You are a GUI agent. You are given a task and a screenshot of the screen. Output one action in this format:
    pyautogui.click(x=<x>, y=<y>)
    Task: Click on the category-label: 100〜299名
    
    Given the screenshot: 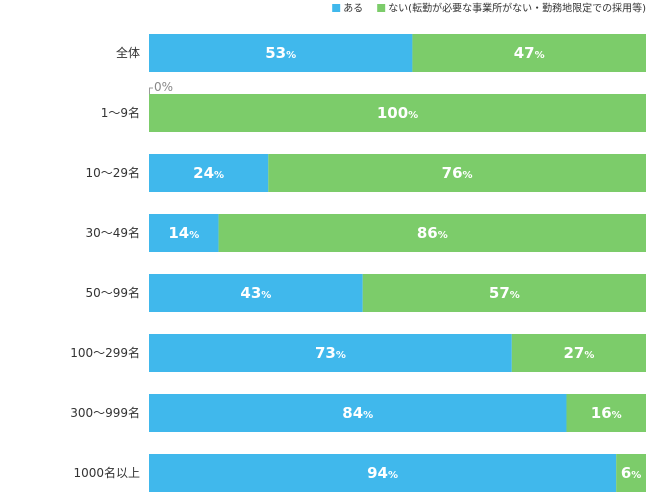 What is the action you would take?
    pyautogui.click(x=105, y=352)
    